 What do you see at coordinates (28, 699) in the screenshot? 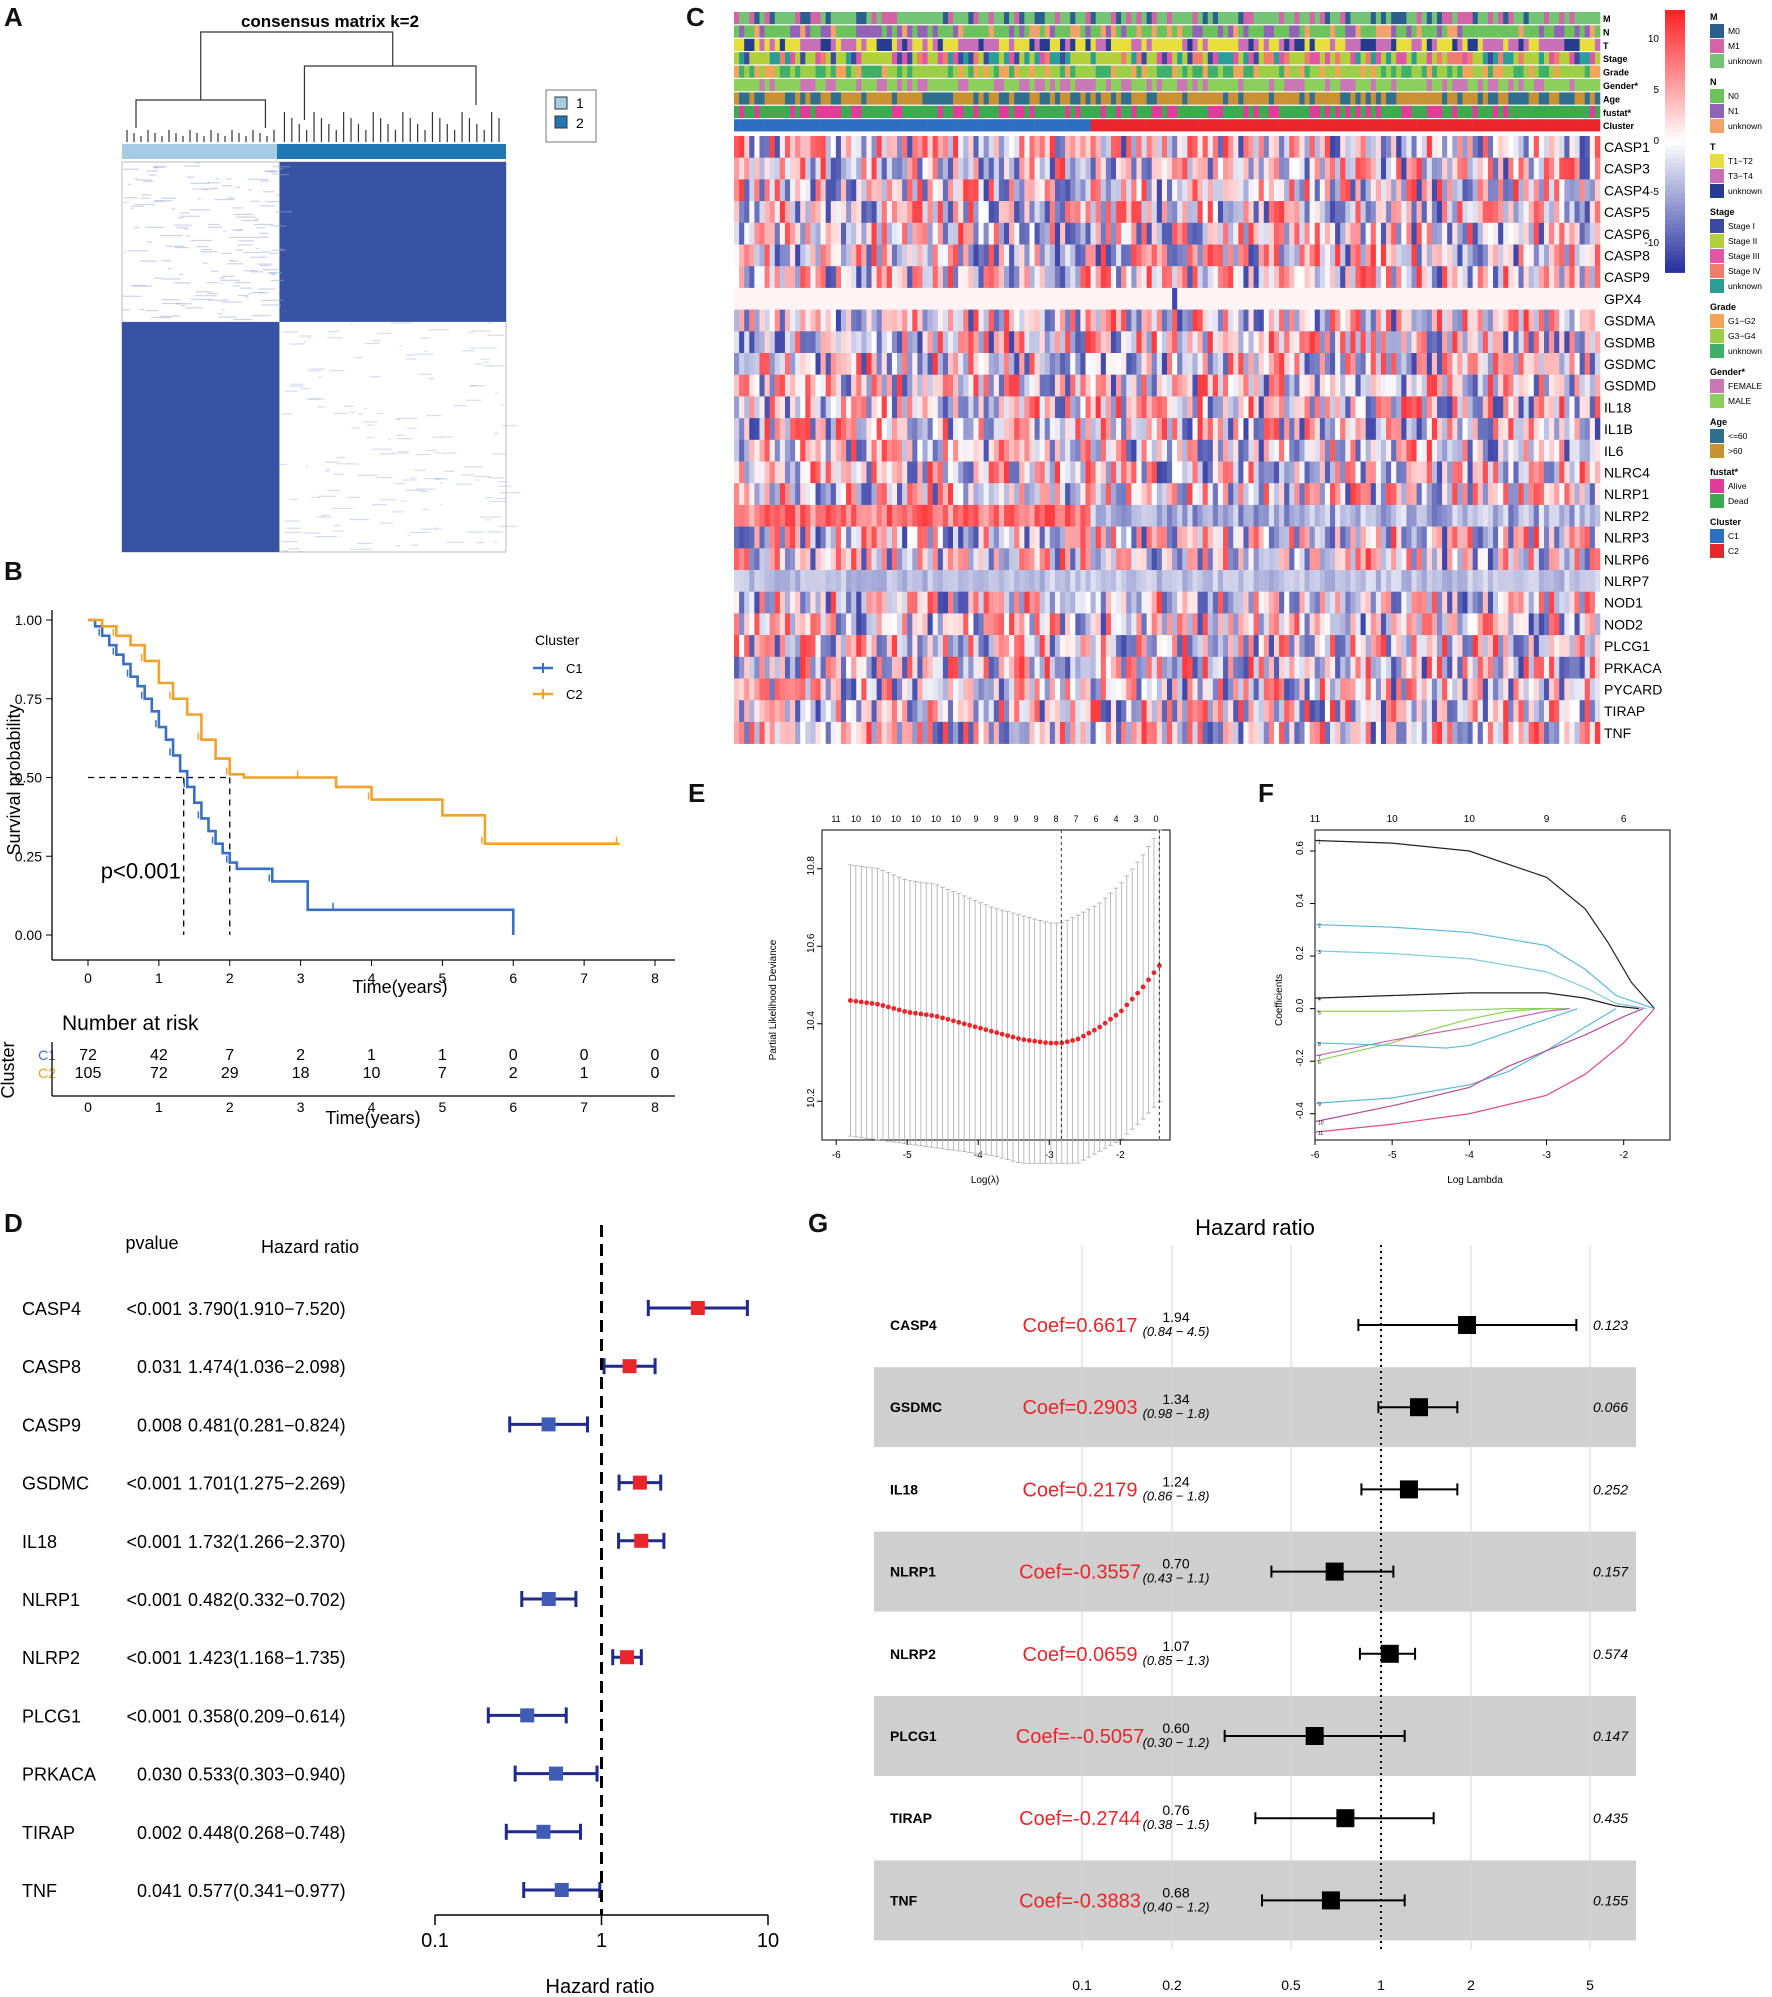
I see `y-tick-label: 0.75` at bounding box center [28, 699].